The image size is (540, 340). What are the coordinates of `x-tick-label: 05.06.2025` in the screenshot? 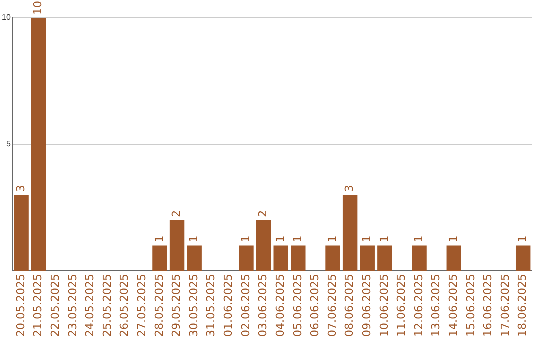 It's located at (297, 306).